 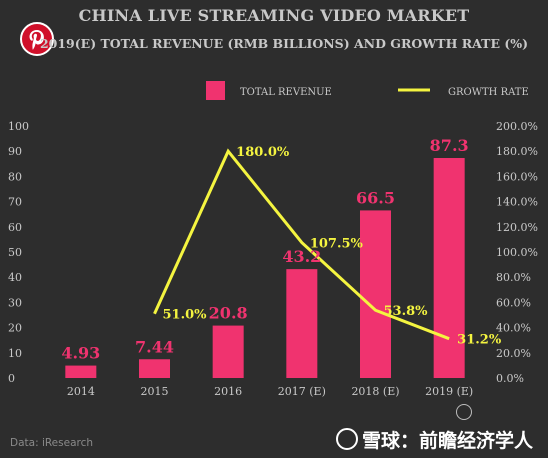 I want to click on watermark: 雪球：前瞻经济学人, so click(x=434, y=439).